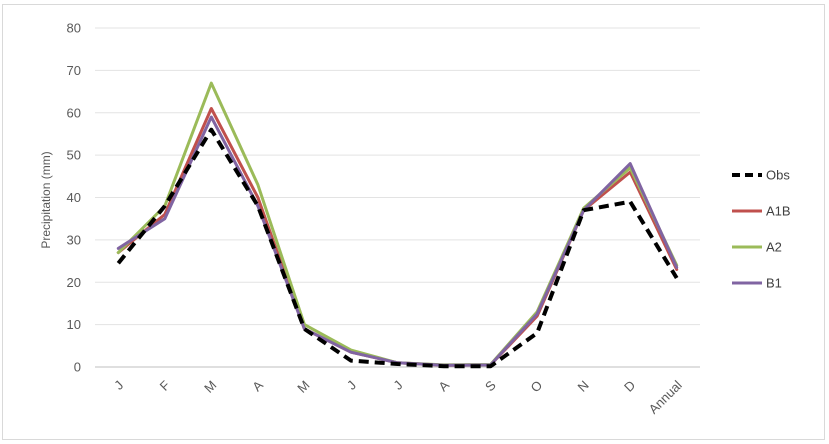 The image size is (829, 444). I want to click on y-axis-title: Precipitation (mm), so click(46, 199).